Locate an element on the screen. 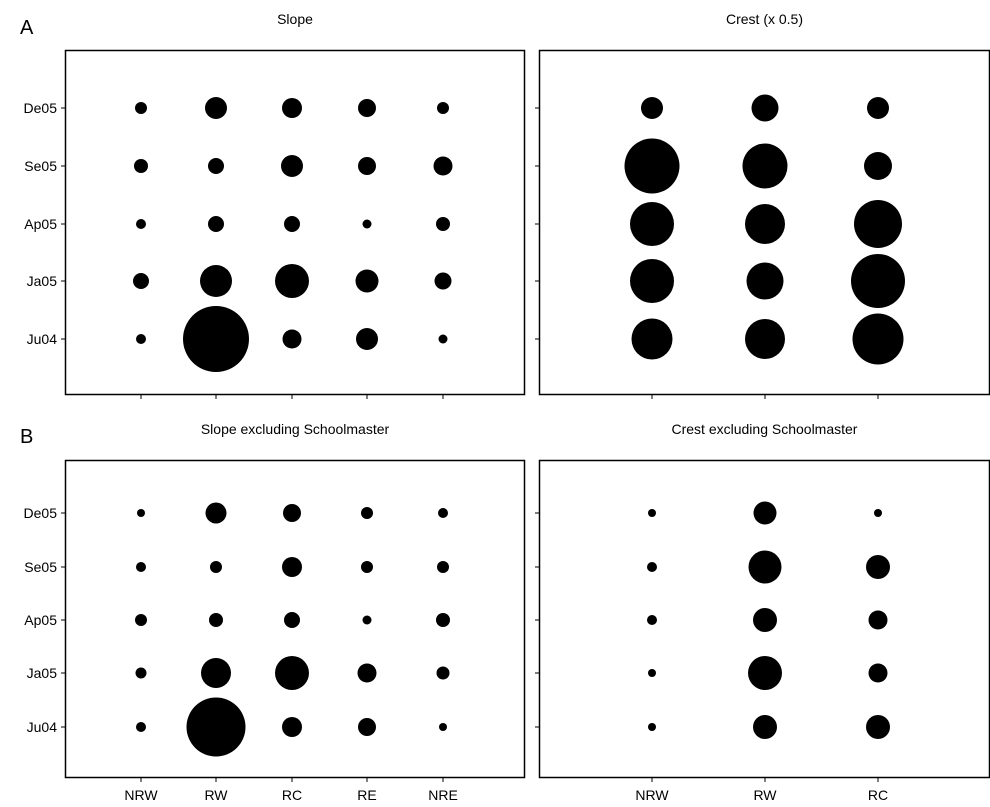 The width and height of the screenshot is (990, 807). panel-title: Crest (x 0.5) is located at coordinates (764, 19).